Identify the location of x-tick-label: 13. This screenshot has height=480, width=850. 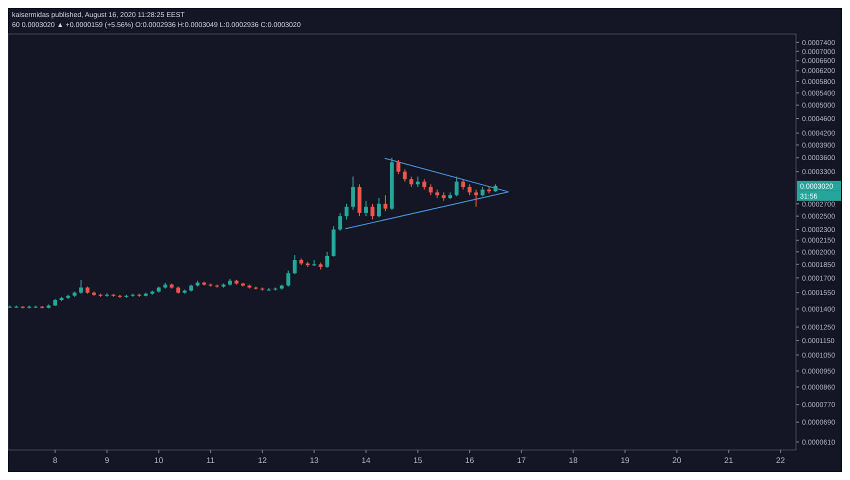
(315, 460).